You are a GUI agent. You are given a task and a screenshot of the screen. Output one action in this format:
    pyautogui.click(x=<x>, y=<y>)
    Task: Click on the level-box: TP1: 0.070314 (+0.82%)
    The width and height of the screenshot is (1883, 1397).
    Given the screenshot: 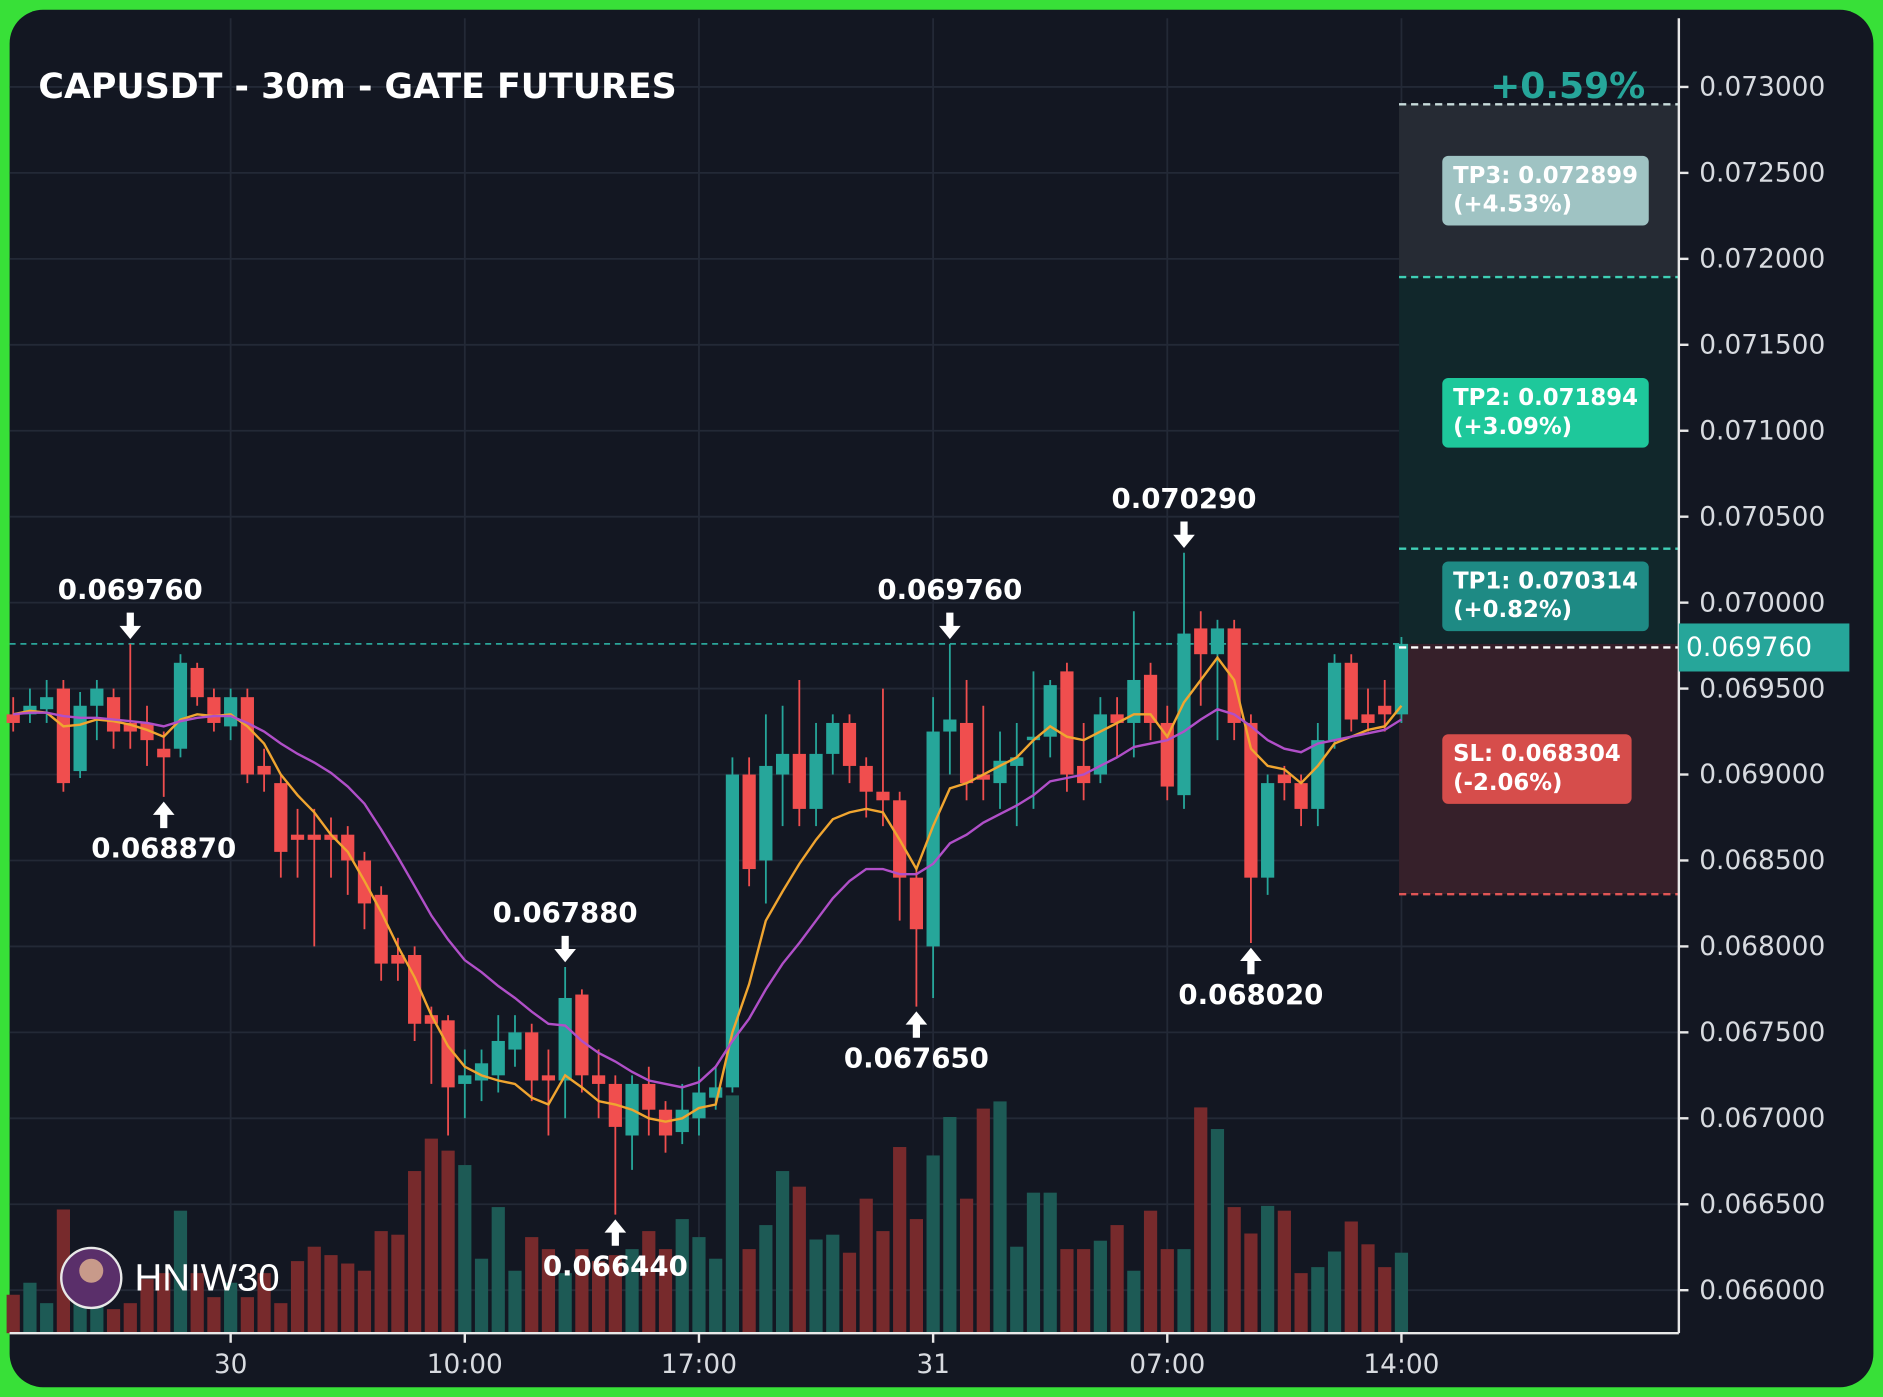 What is the action you would take?
    pyautogui.click(x=1545, y=596)
    